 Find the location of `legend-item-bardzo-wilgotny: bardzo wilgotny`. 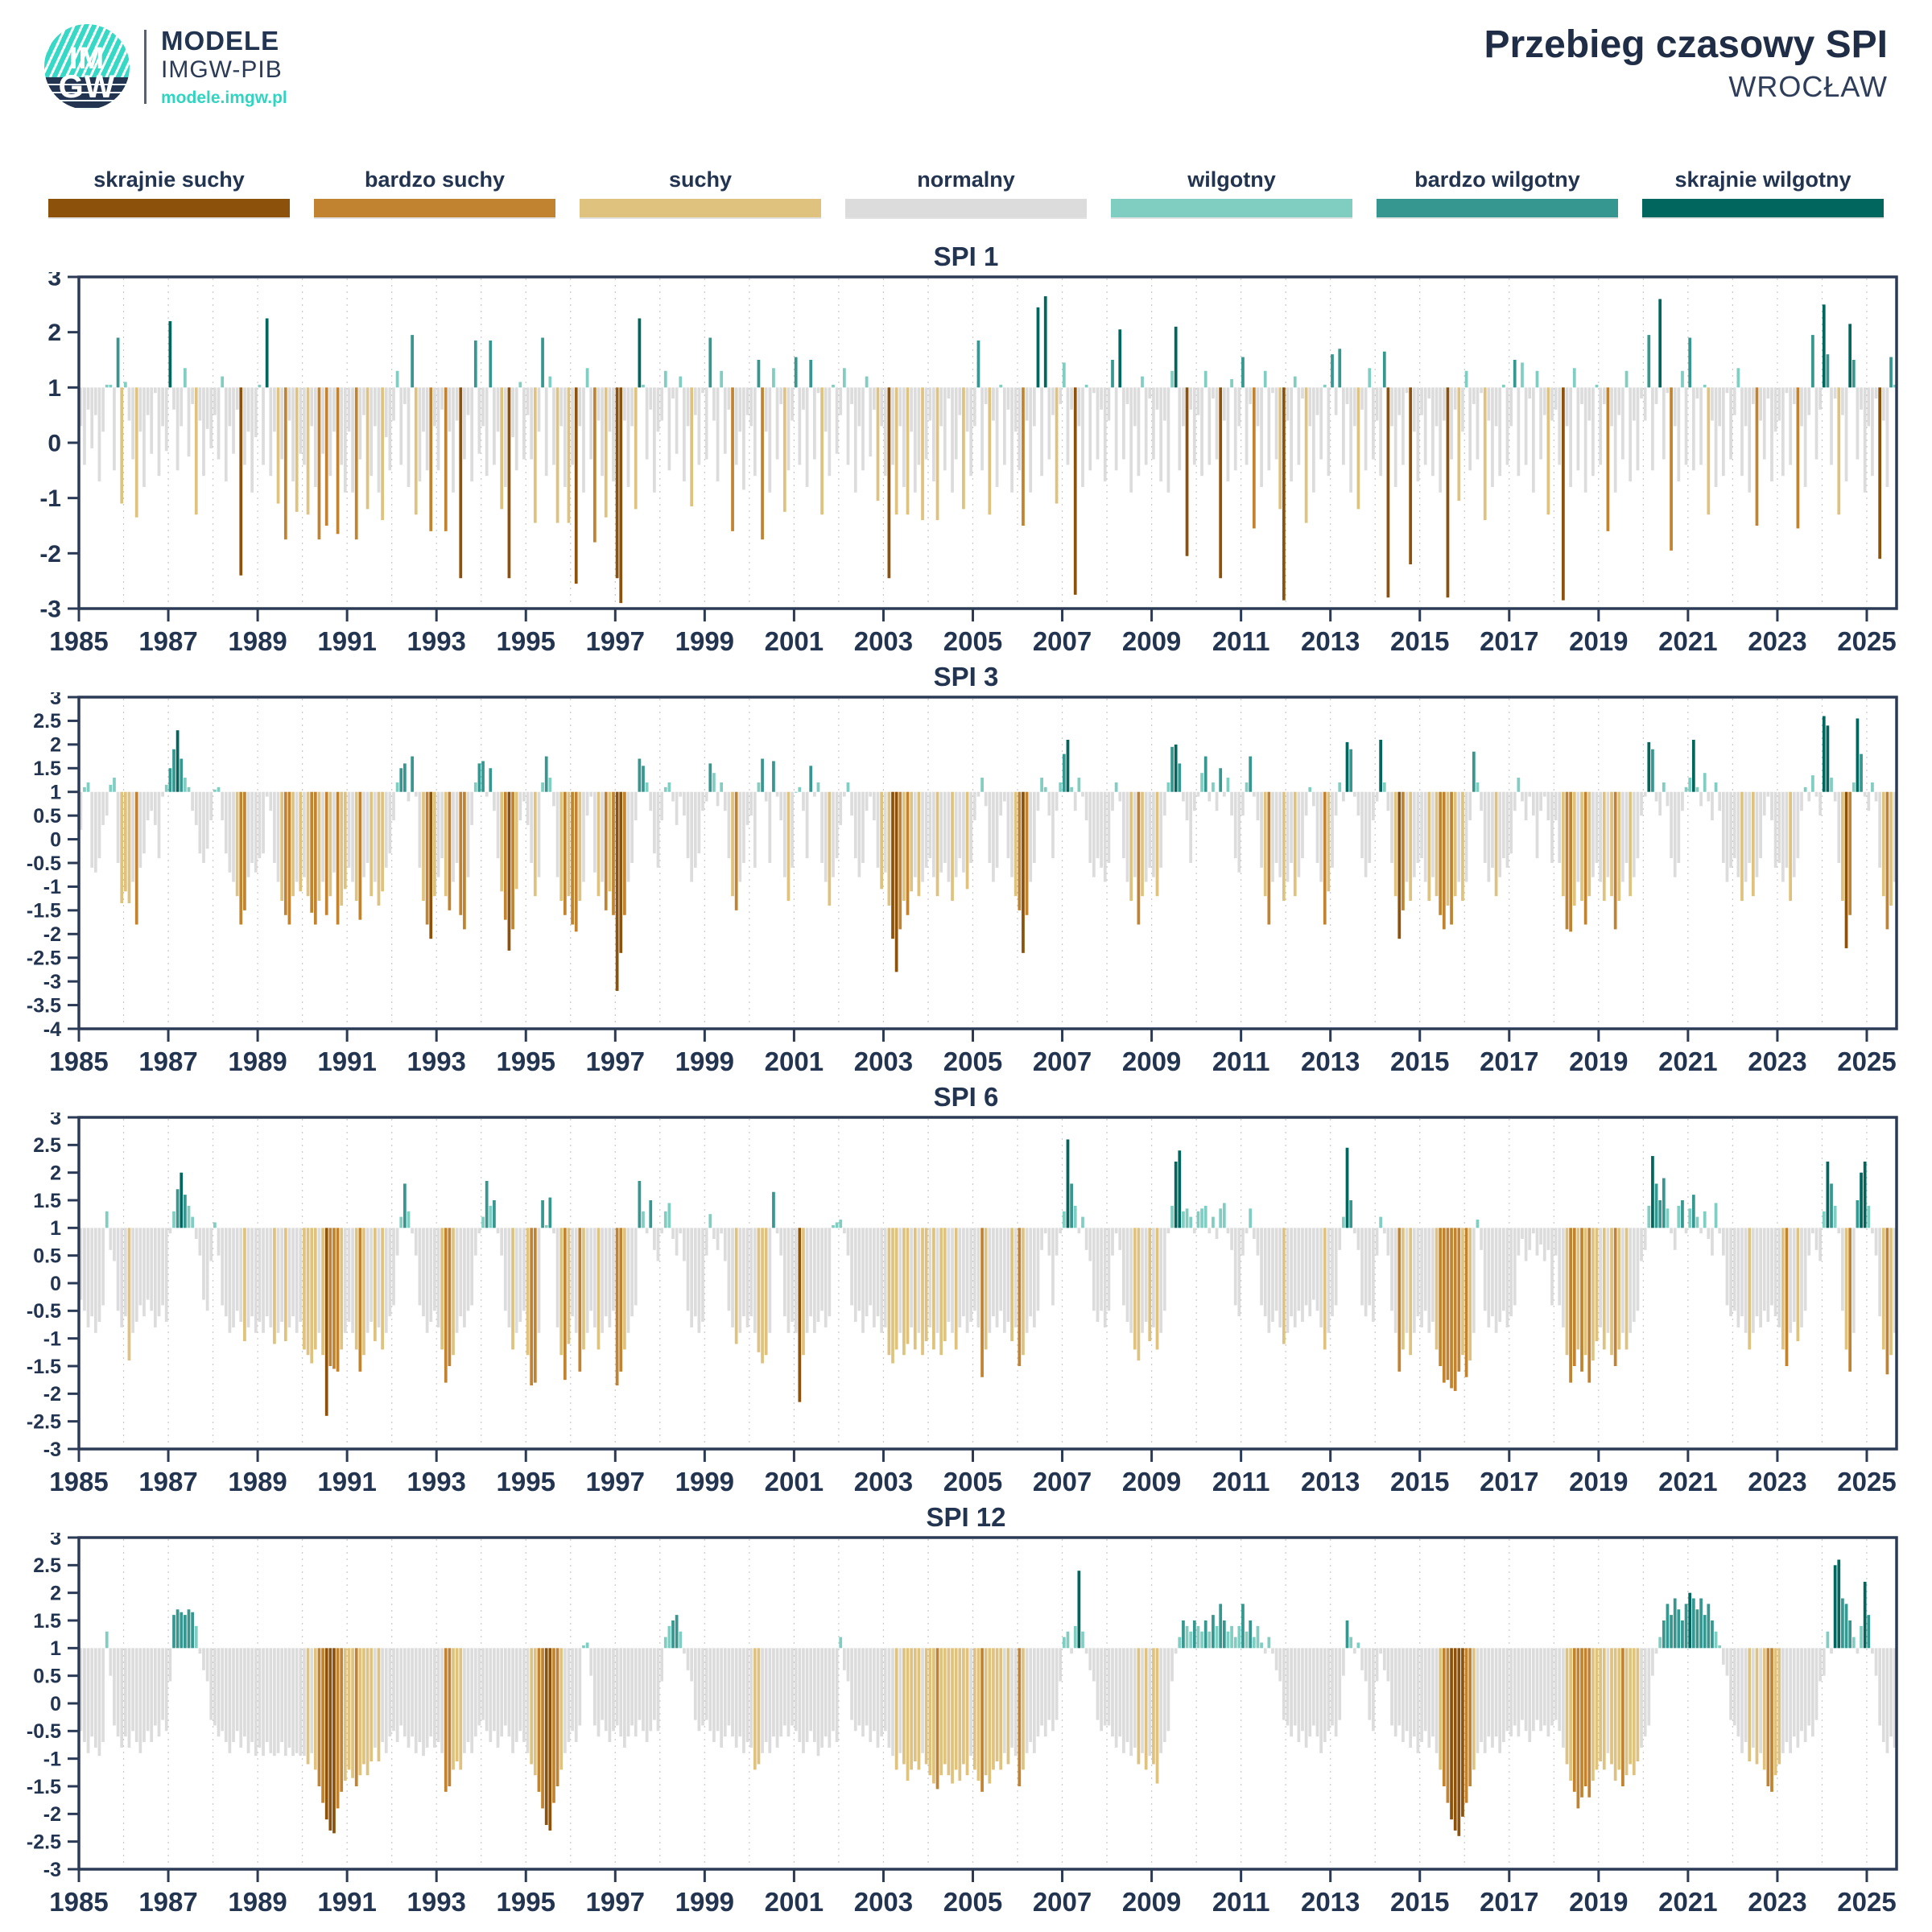

legend-item-bardzo-wilgotny: bardzo wilgotny is located at coordinates (1497, 193).